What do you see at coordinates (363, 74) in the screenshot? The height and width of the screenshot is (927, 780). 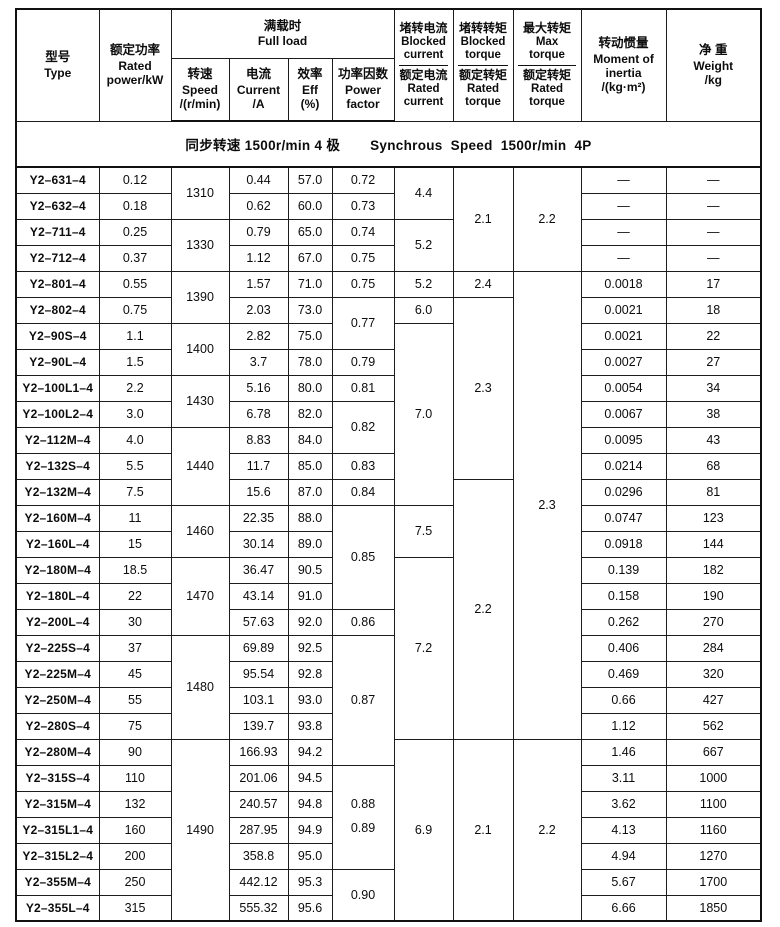 I see `pf-header-cn: 功率因数` at bounding box center [363, 74].